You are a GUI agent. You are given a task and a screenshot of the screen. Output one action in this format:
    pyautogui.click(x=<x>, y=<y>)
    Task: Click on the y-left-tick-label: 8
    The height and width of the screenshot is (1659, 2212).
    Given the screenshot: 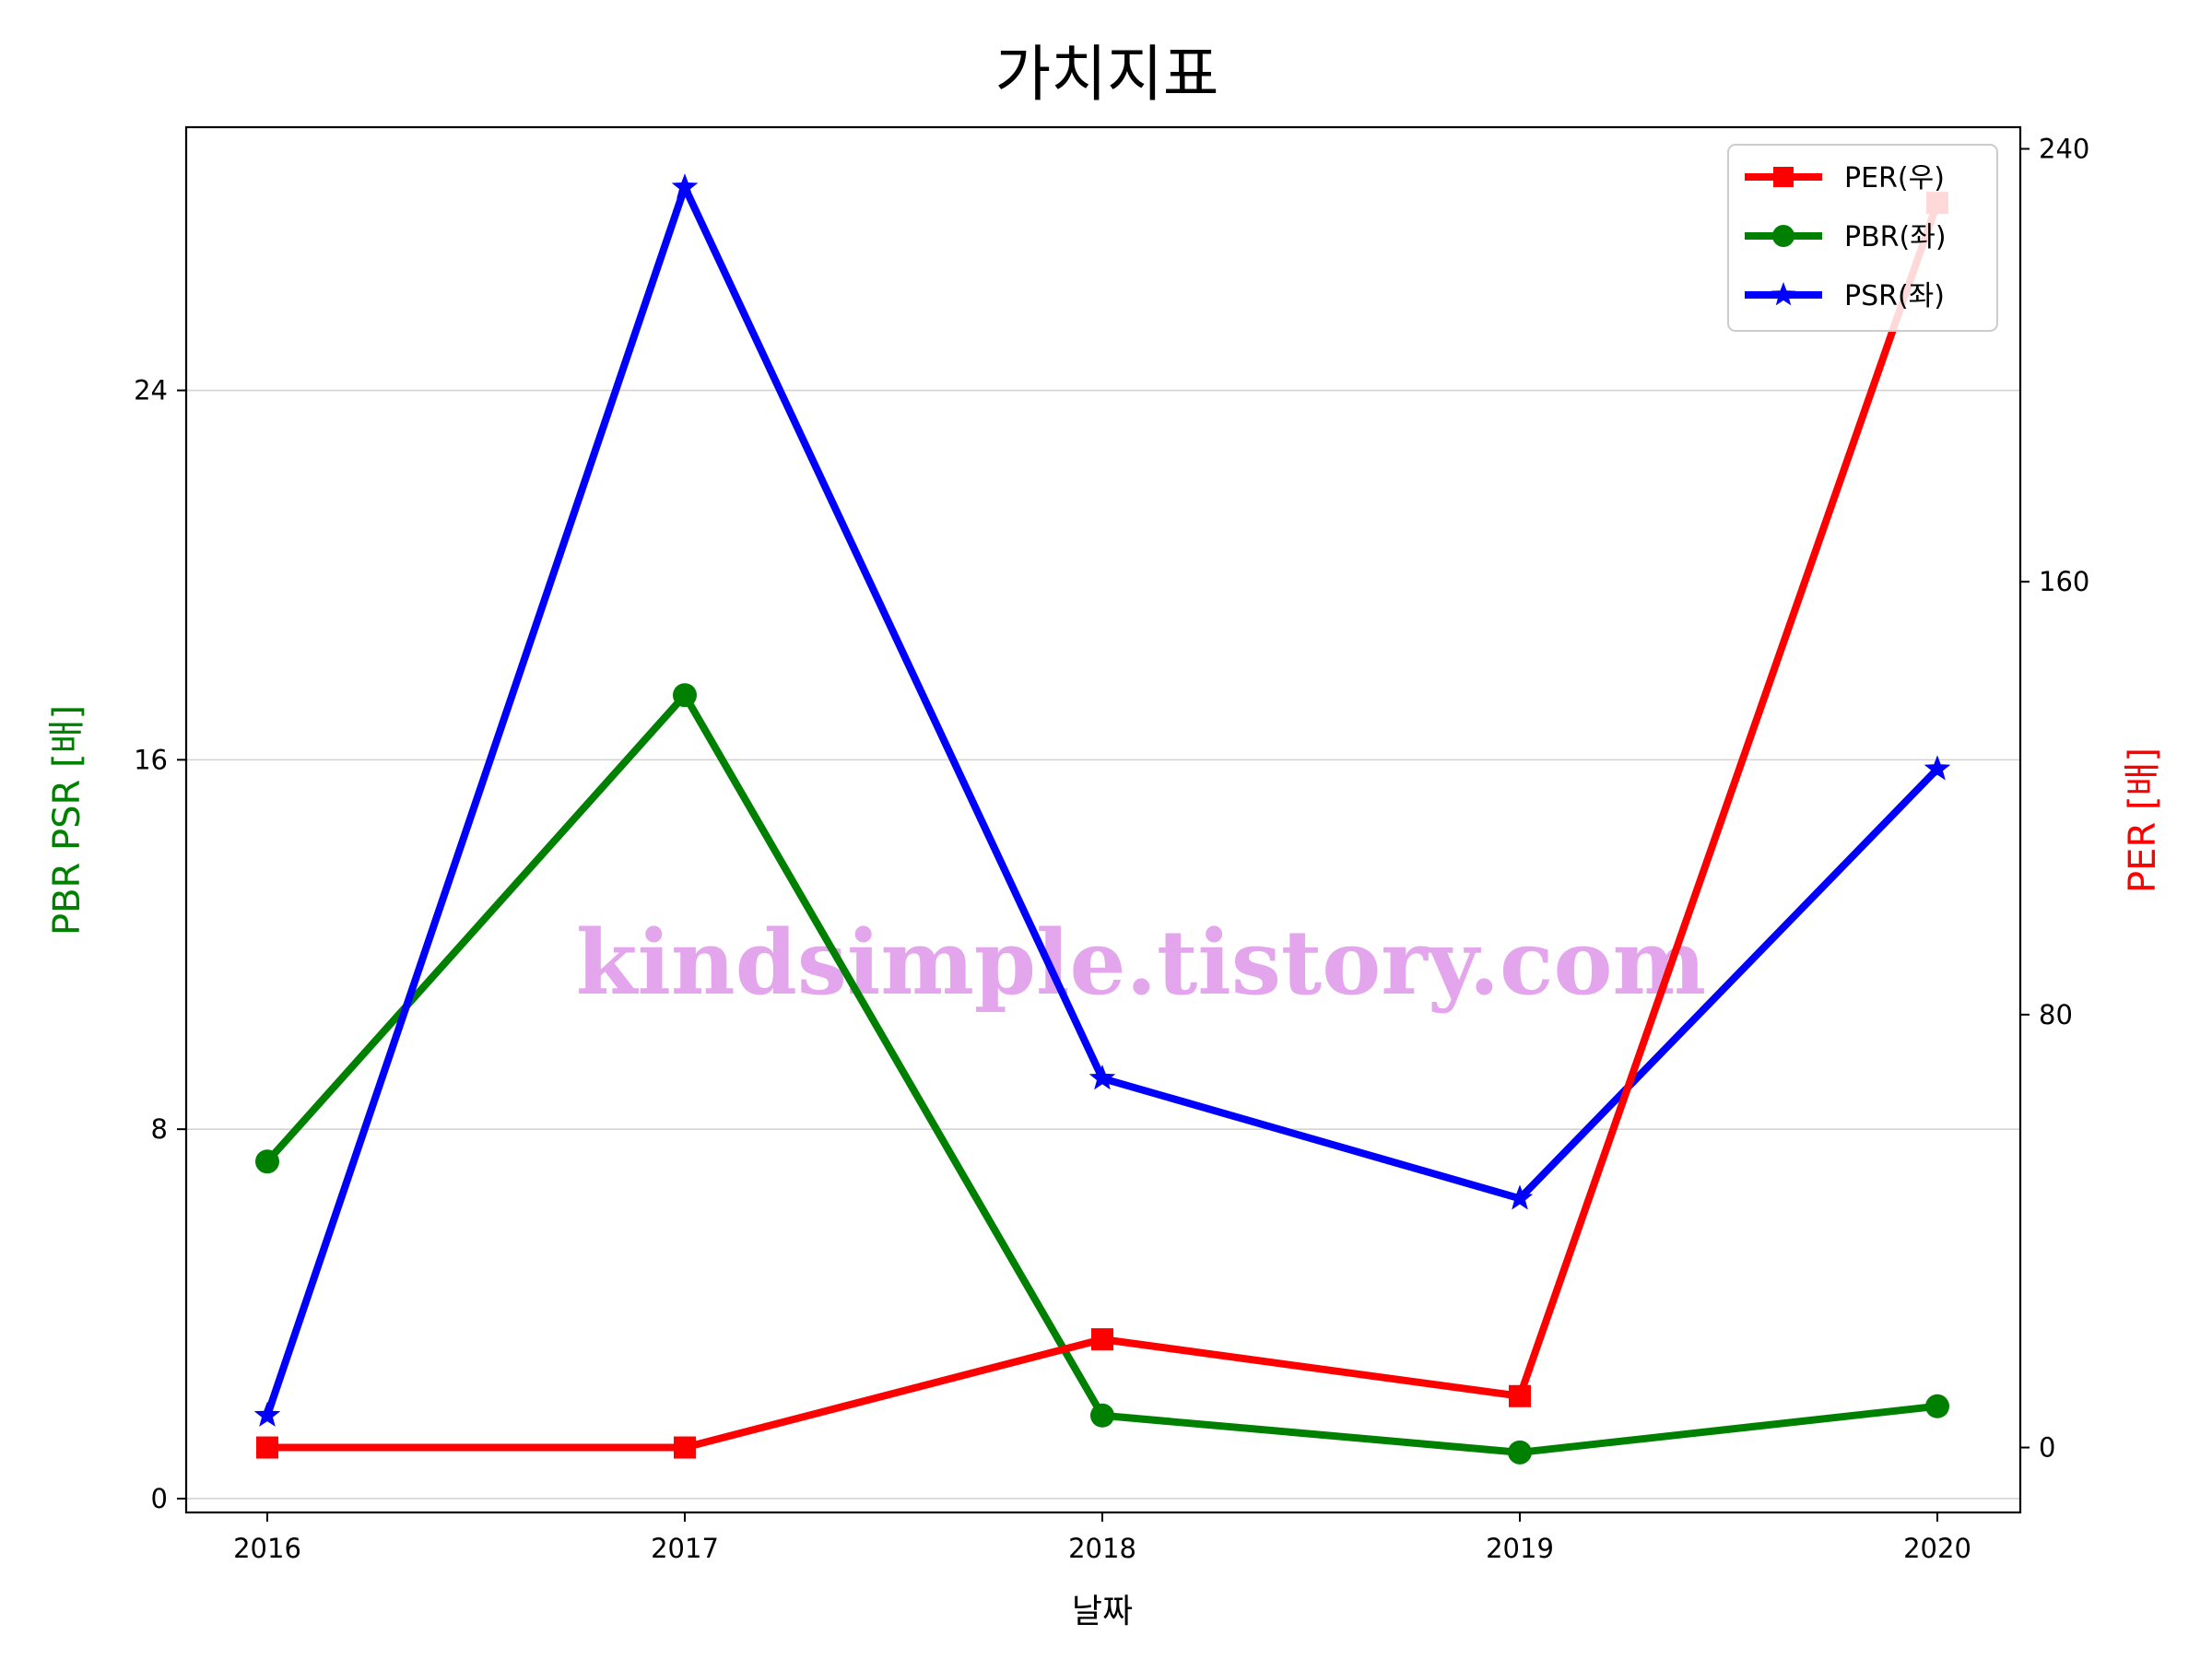 What is the action you would take?
    pyautogui.click(x=159, y=1129)
    